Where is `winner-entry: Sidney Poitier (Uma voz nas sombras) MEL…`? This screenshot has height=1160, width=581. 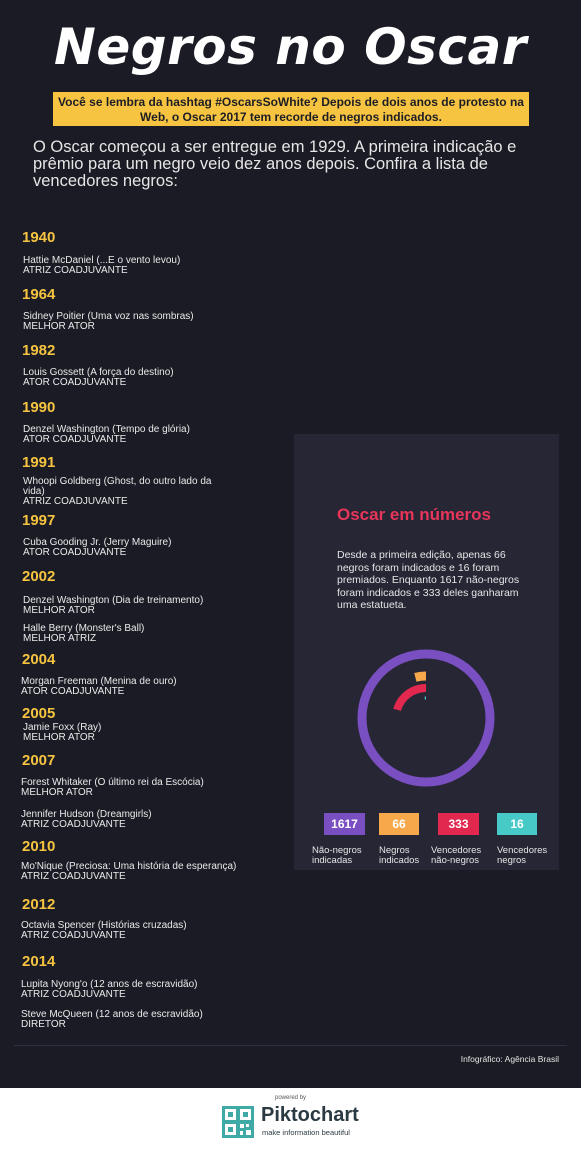
winner-entry: Sidney Poitier (Uma voz nas sombras) MEL… is located at coordinates (108, 322).